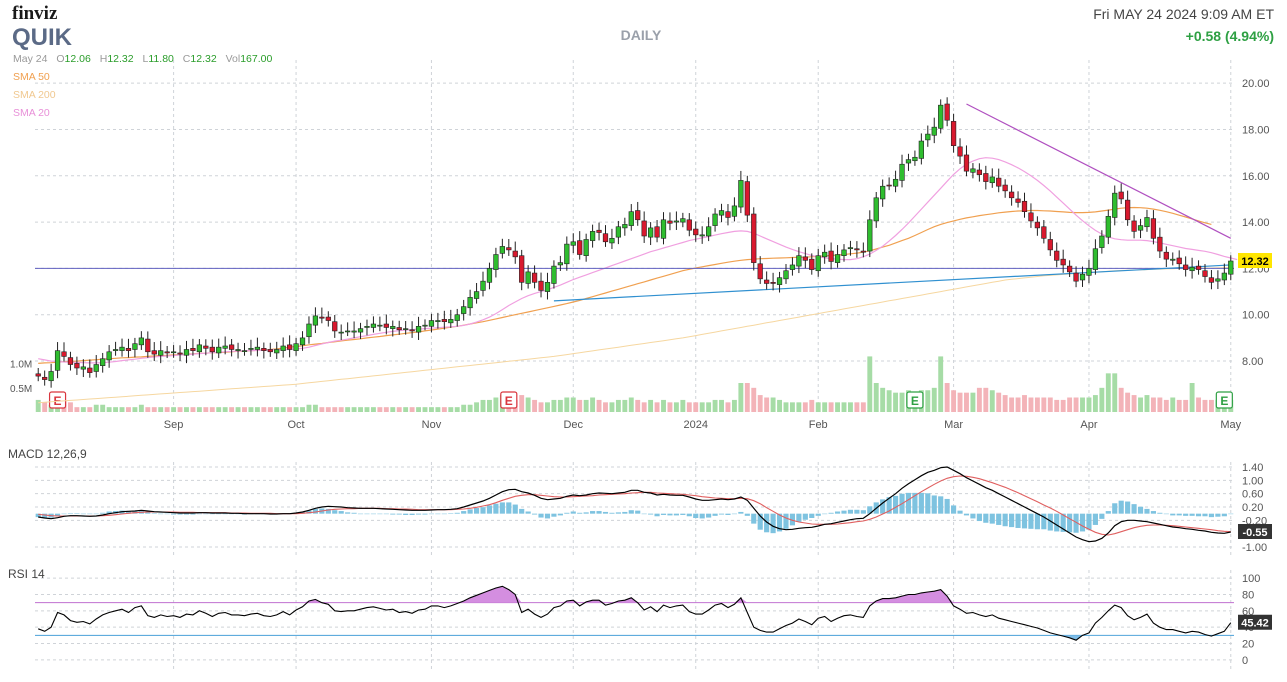 The height and width of the screenshot is (682, 1287). I want to click on volume-label: Vol, so click(233, 59).